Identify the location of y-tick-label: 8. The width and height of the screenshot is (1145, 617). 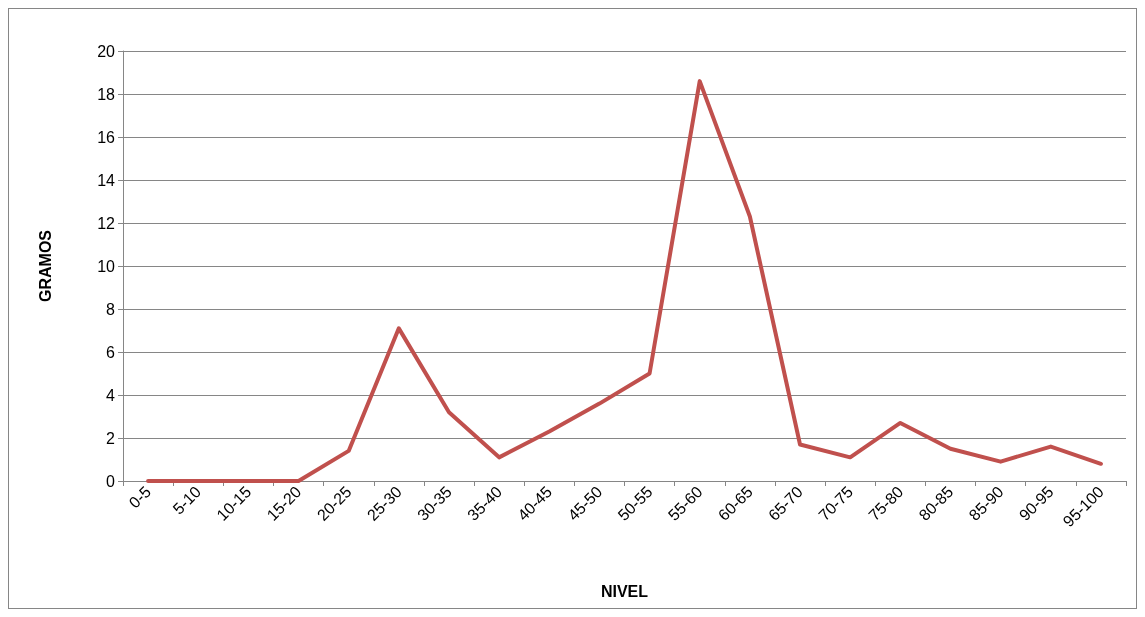
(111, 309).